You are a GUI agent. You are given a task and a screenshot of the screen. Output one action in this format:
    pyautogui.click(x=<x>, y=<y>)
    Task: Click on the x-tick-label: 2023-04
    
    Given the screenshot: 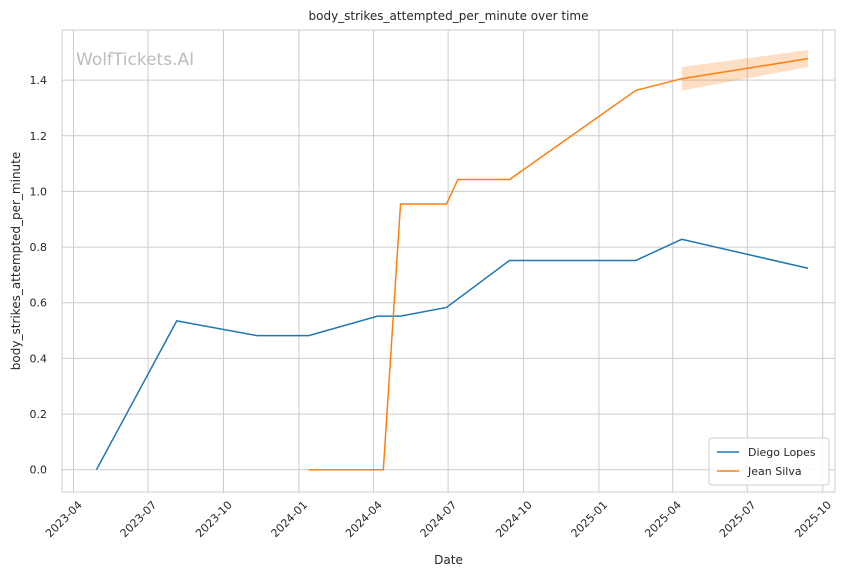 What is the action you would take?
    pyautogui.click(x=64, y=519)
    